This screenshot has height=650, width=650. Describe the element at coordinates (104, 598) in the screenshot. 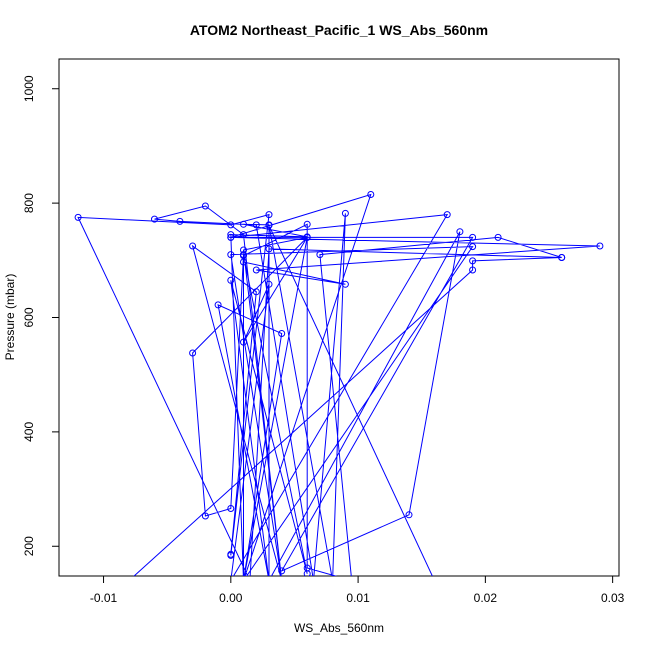

I see `x-tick-label: -0.01` at that location.